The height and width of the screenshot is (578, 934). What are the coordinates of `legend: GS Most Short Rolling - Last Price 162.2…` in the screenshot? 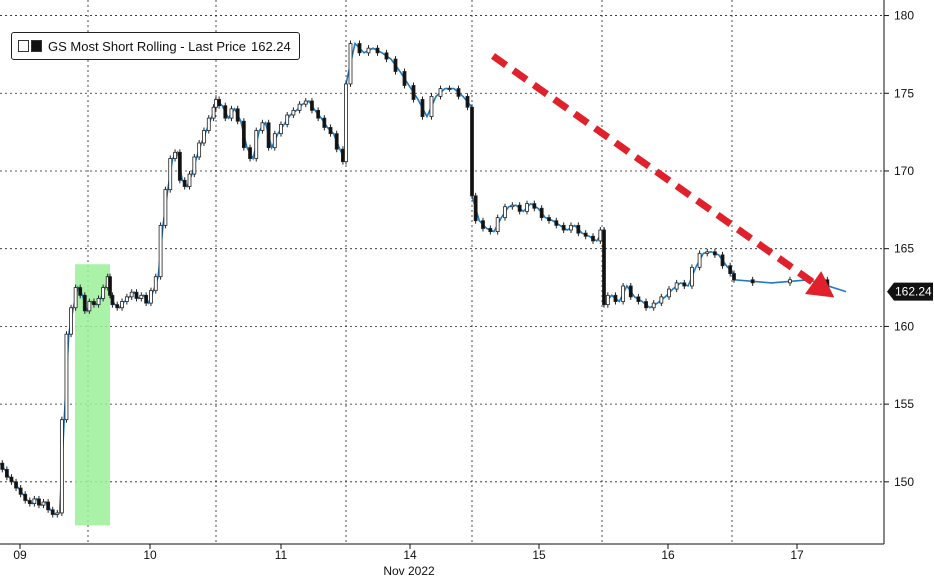 It's located at (155, 46).